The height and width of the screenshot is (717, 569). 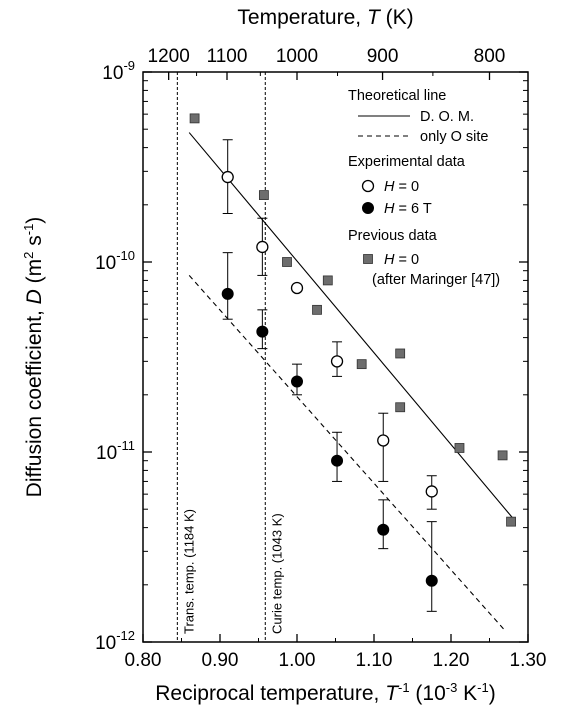 I want to click on vertical-line-label: Trans. temp. (1184 K), so click(x=188, y=571).